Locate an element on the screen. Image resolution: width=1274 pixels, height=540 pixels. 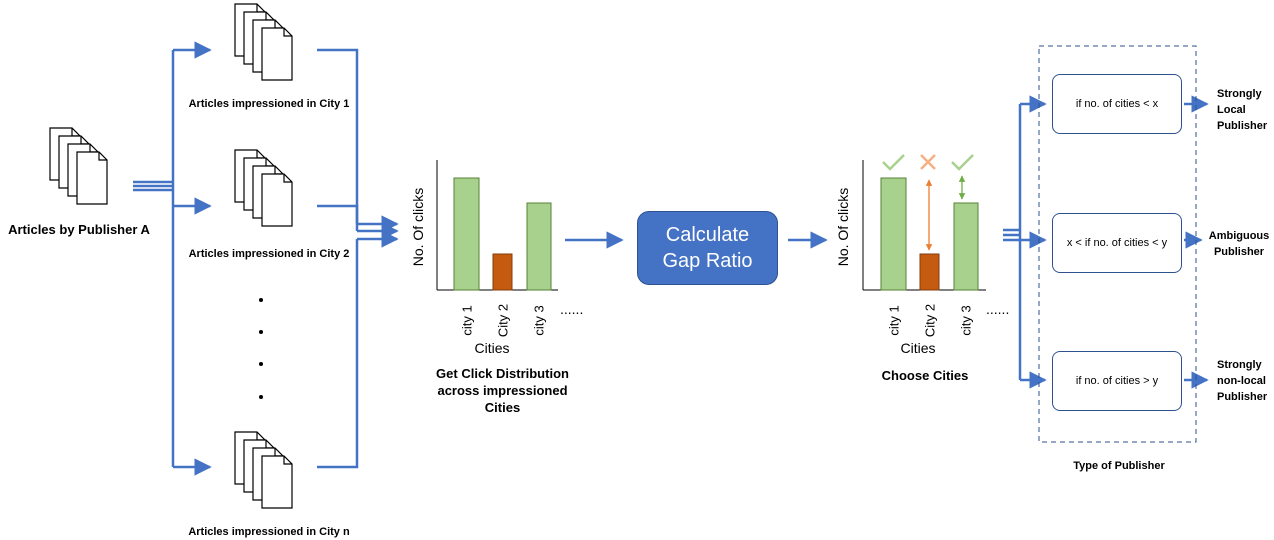
condition-box-local: if no. of cities < x is located at coordinates (1117, 104).